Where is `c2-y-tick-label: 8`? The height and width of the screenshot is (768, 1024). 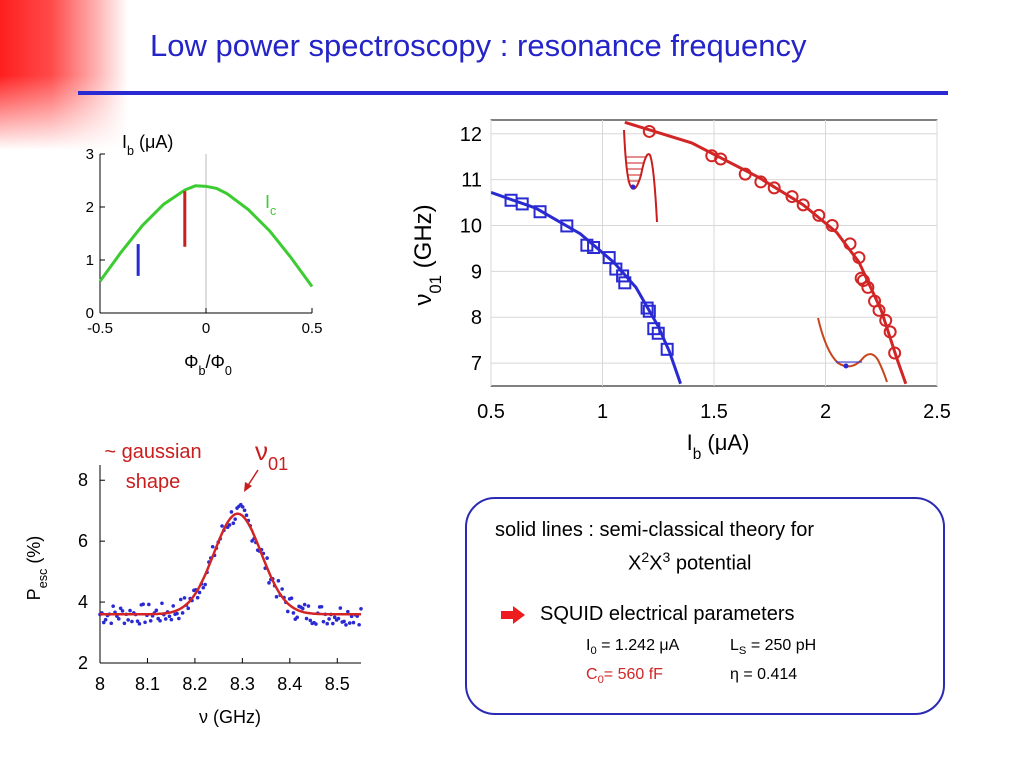 c2-y-tick-label: 8 is located at coordinates (476, 318).